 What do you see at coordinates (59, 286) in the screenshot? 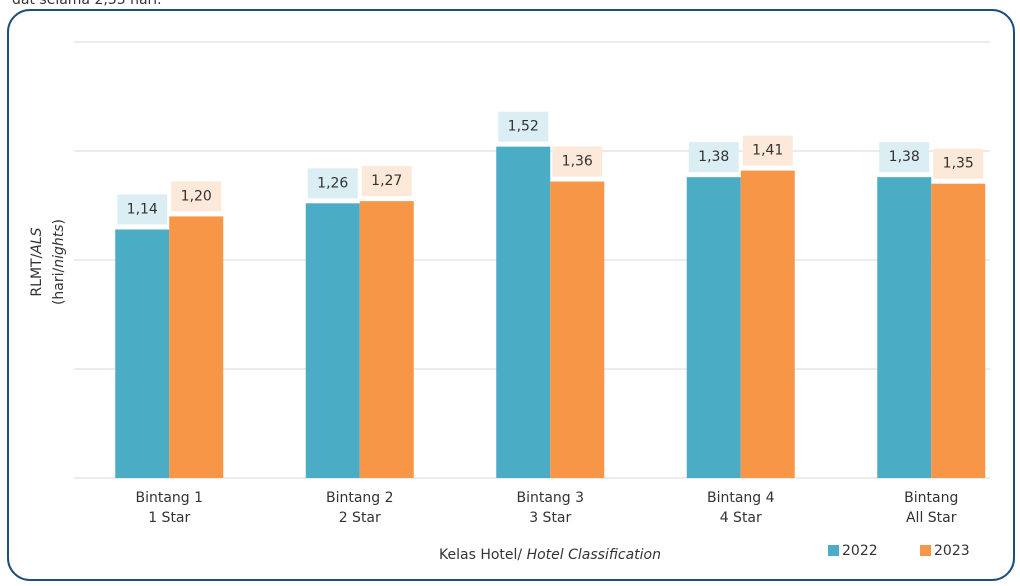
I see `text: (hari/` at bounding box center [59, 286].